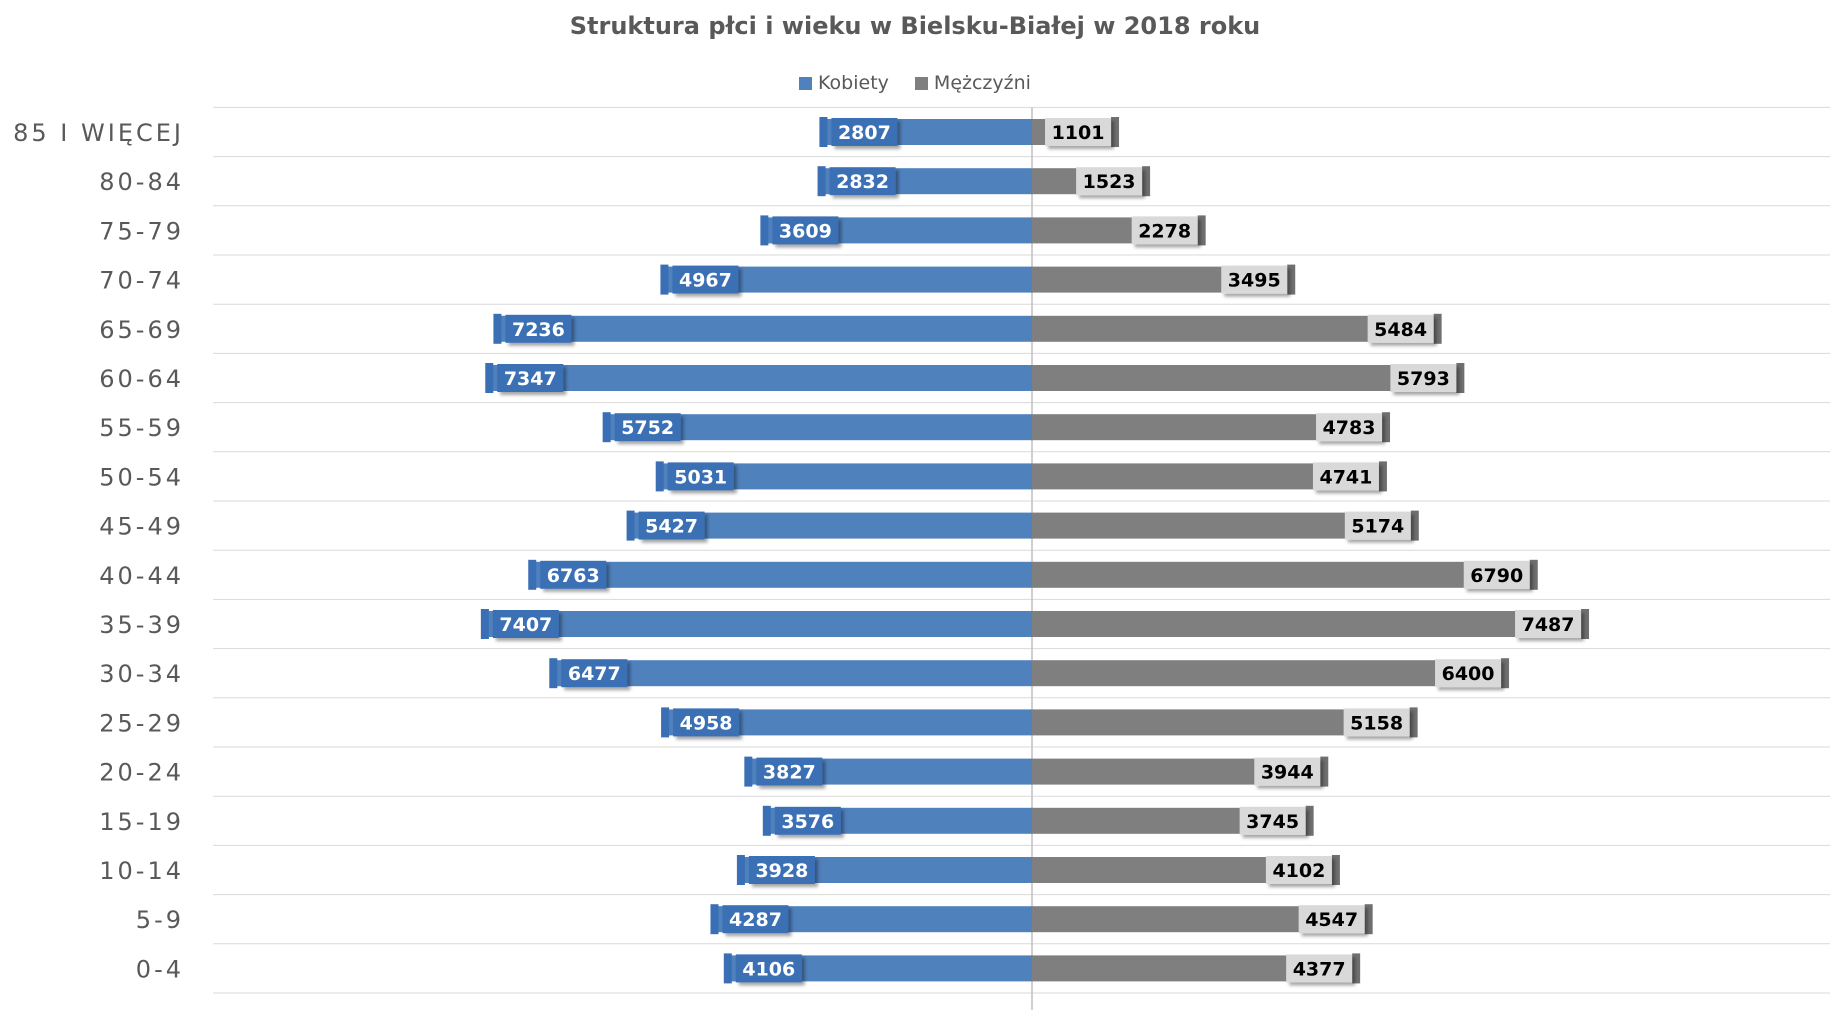 The width and height of the screenshot is (1830, 1010). I want to click on data-label-mezczyzni: 6790, so click(1496, 576).